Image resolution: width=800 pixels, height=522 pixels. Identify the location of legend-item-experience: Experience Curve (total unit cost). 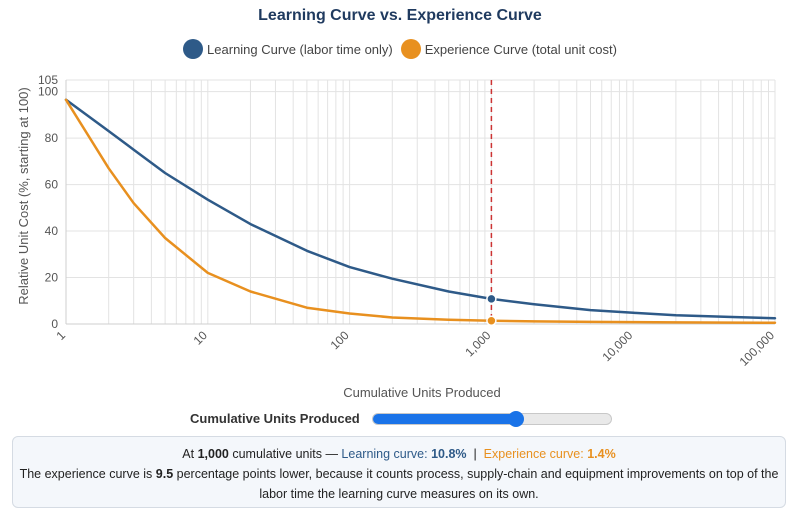
(508, 49).